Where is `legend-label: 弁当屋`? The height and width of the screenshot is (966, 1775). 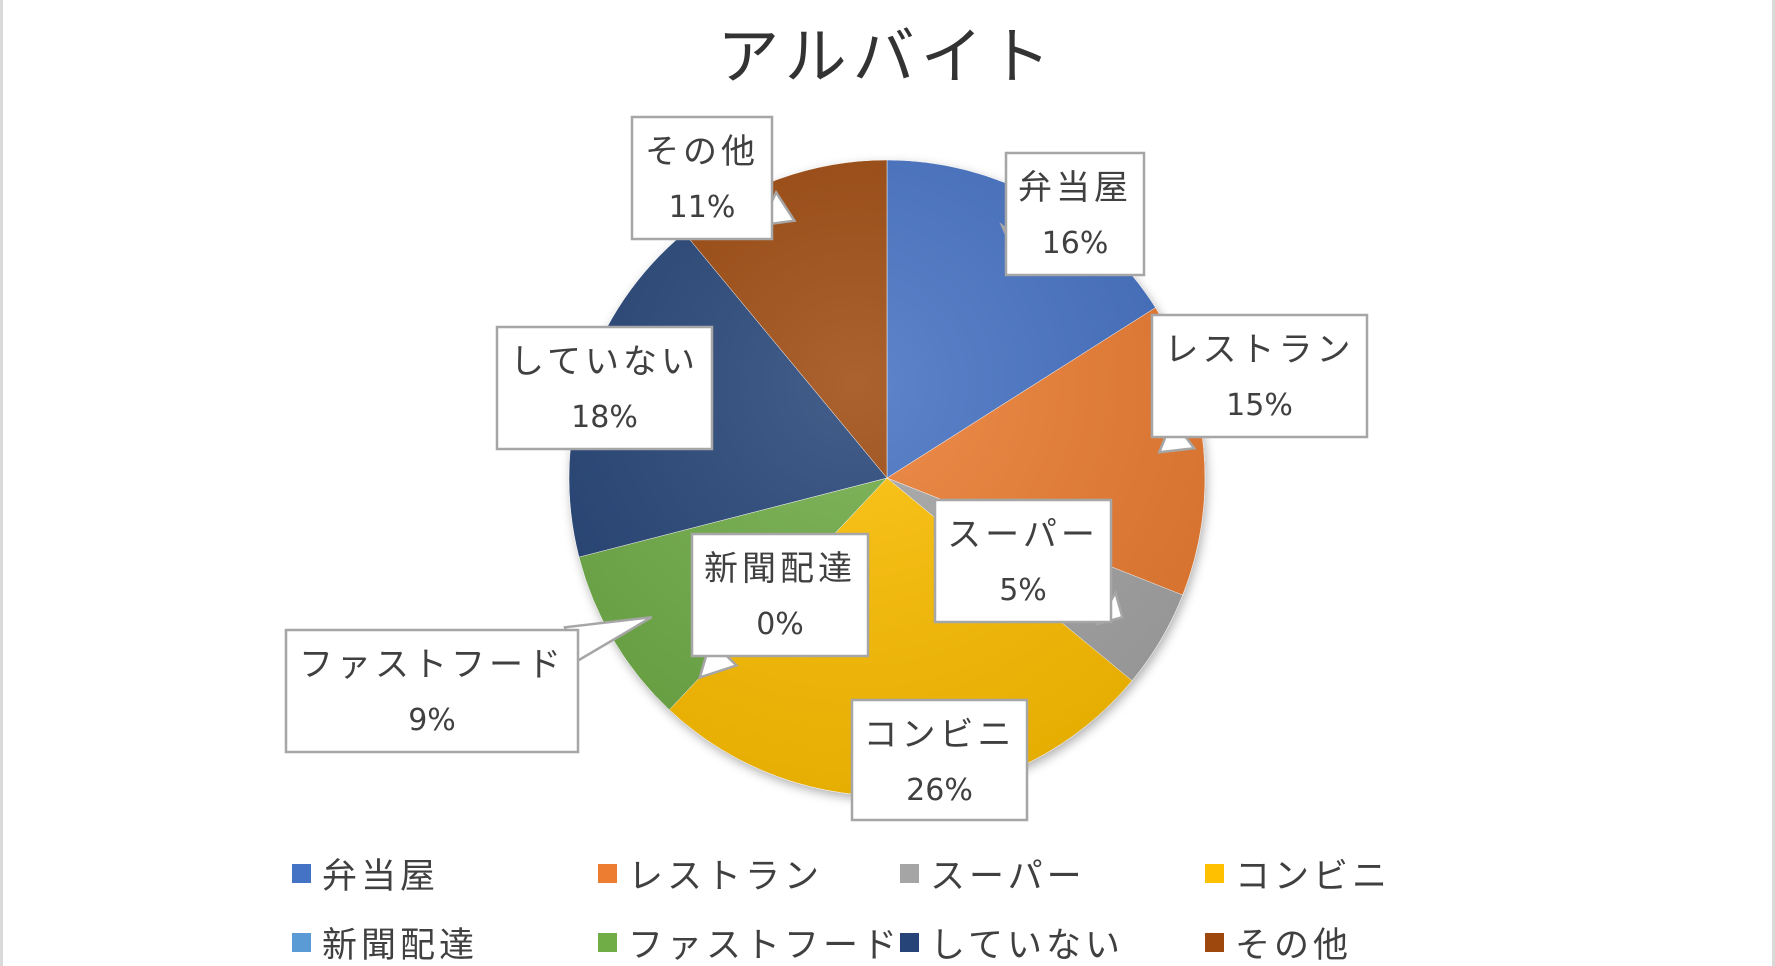 legend-label: 弁当屋 is located at coordinates (380, 877).